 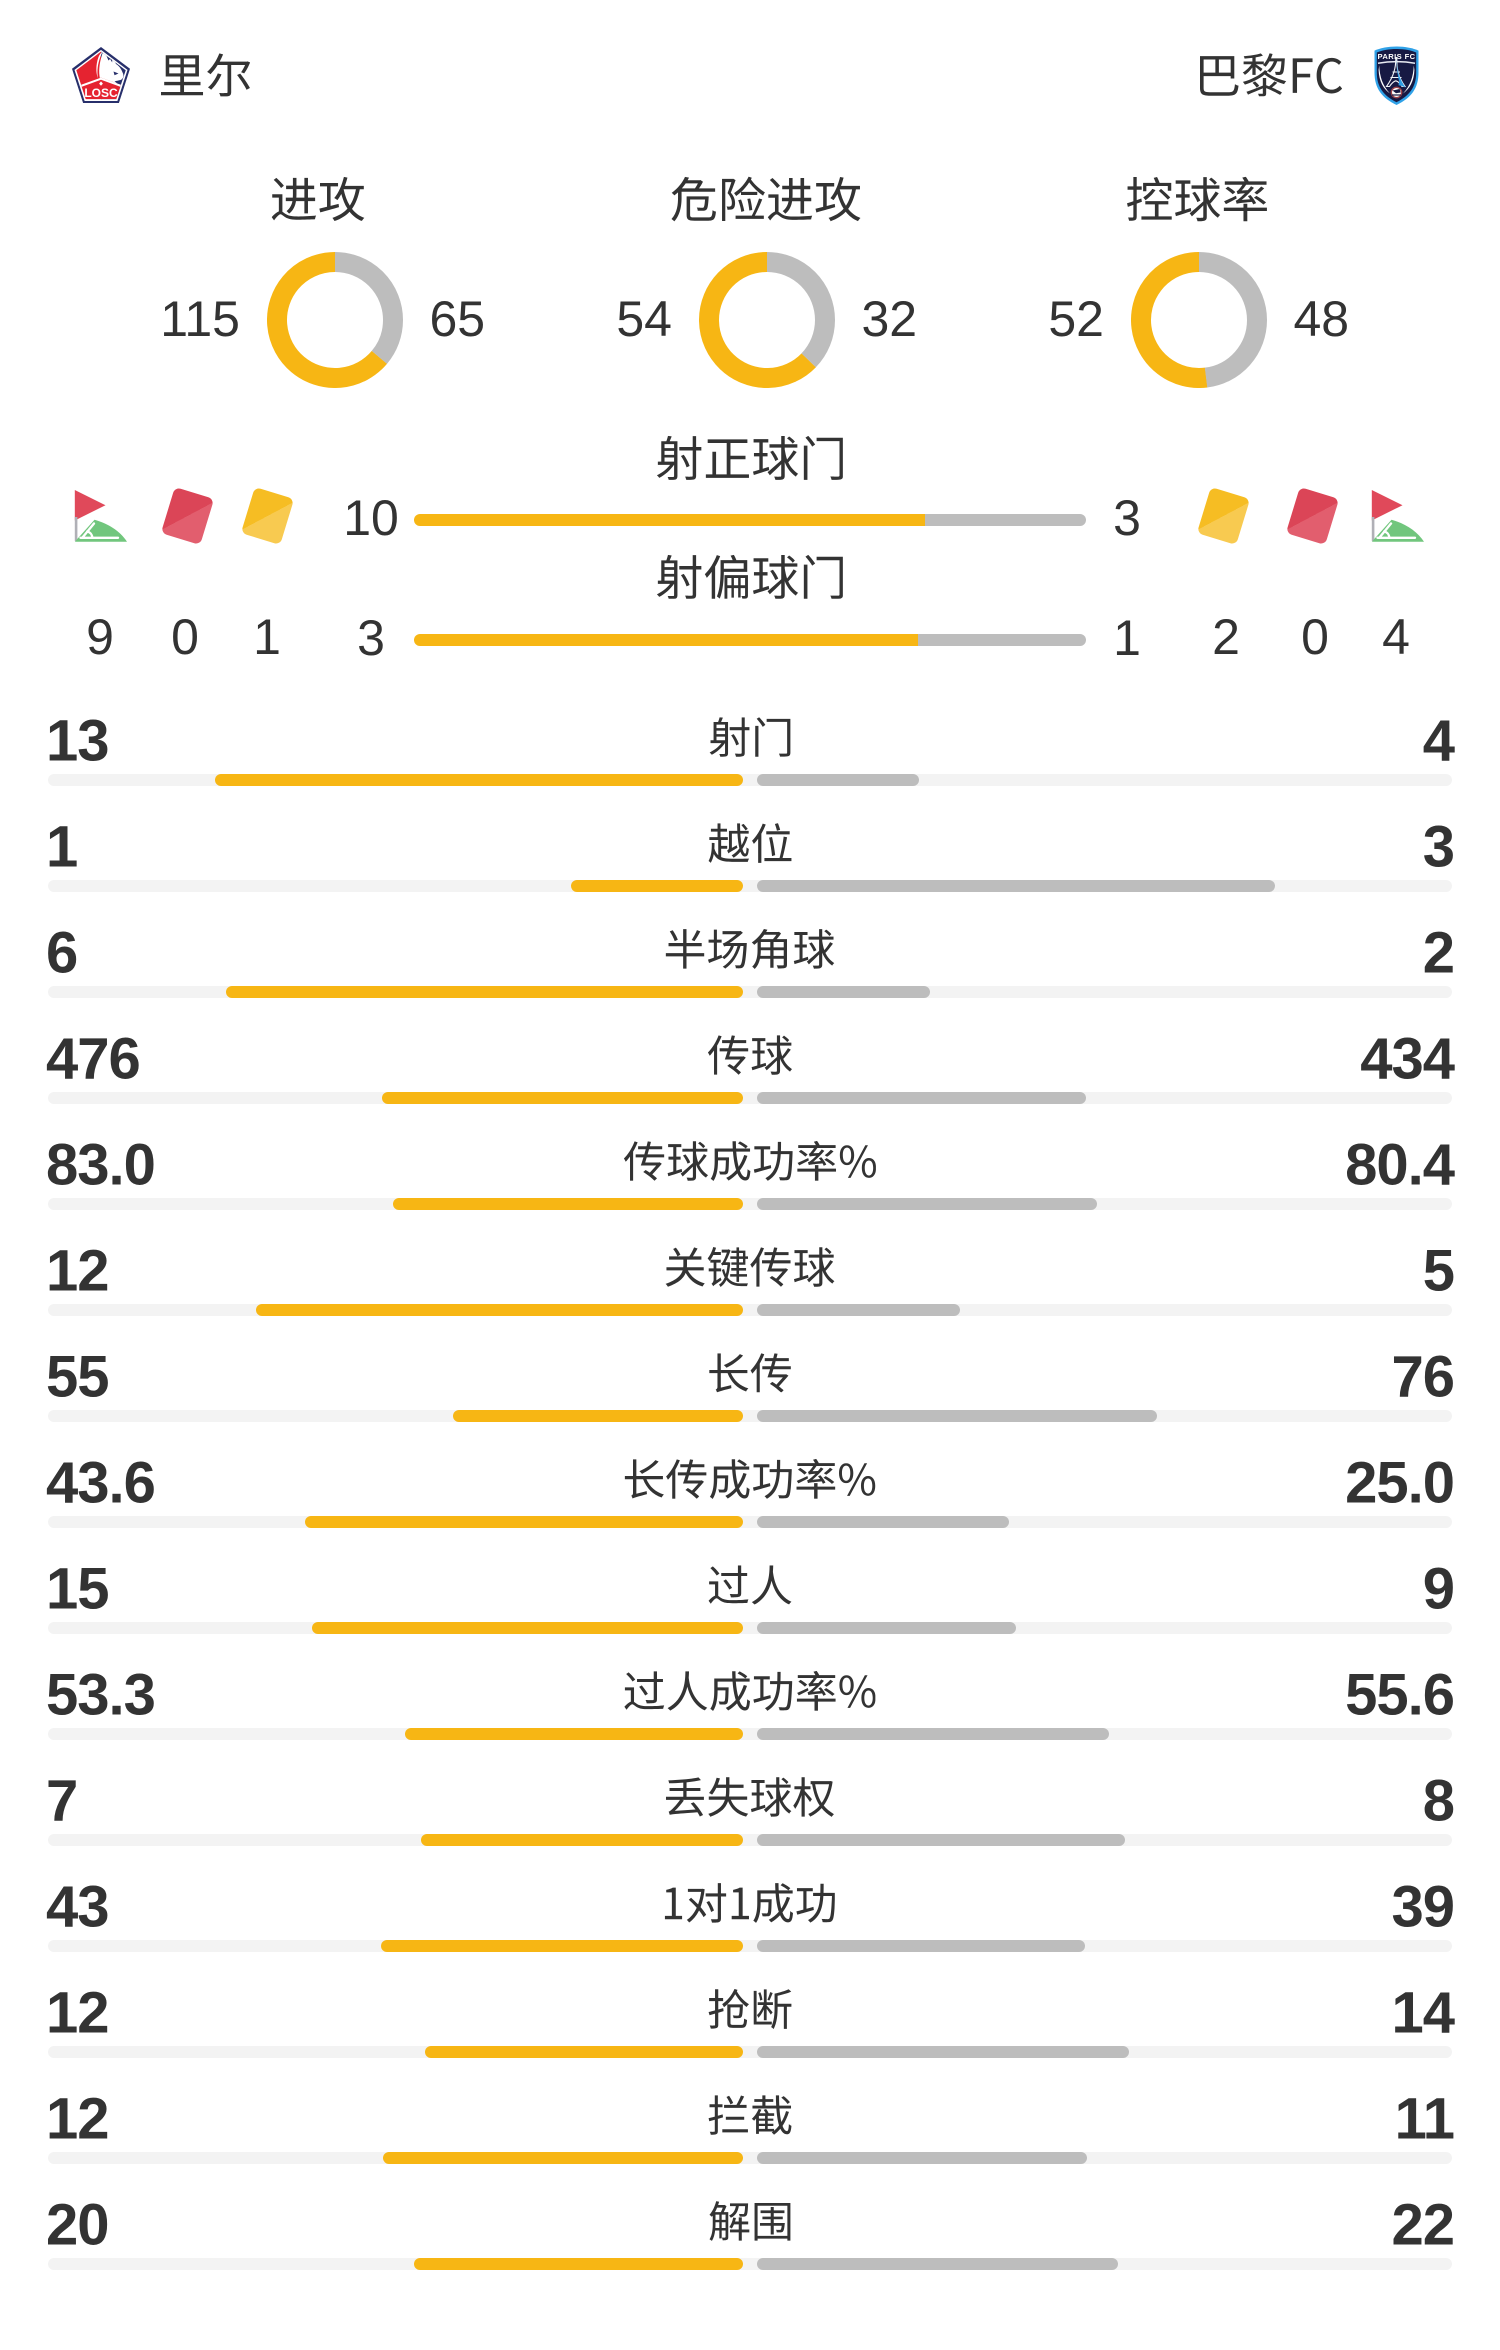 I want to click on svg-text: LOSC, so click(x=101, y=93).